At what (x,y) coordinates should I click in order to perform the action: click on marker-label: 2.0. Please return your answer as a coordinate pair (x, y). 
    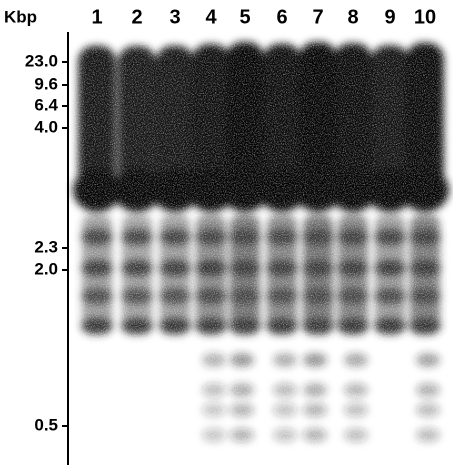
    Looking at the image, I should click on (46, 268).